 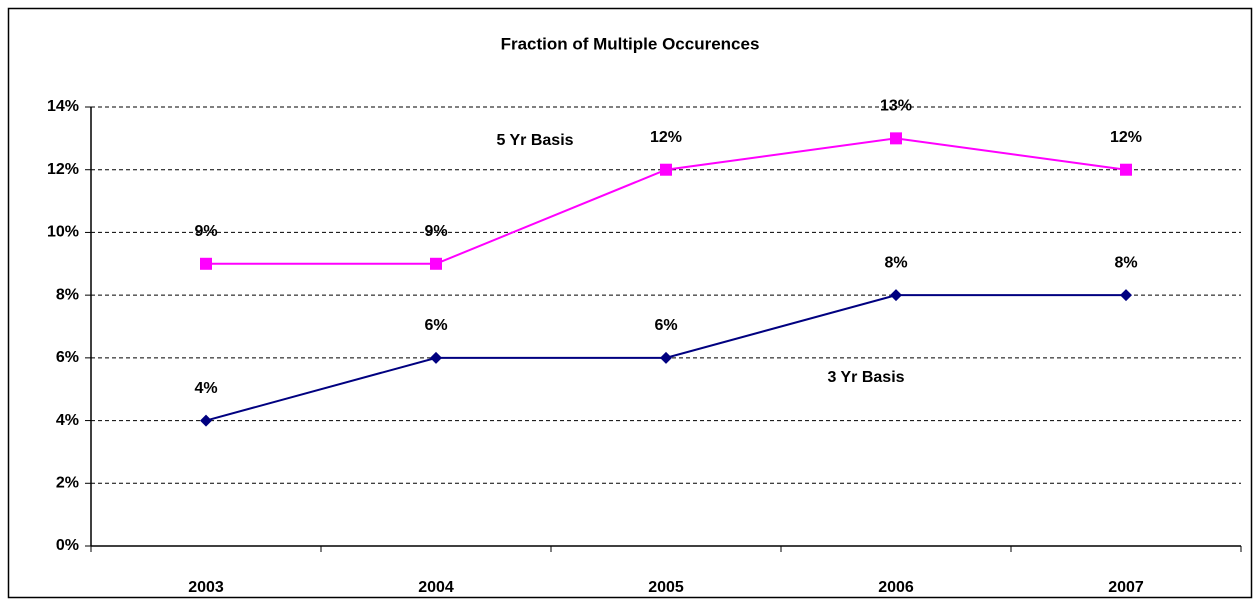 What do you see at coordinates (63, 232) in the screenshot?
I see `y-tick-label: 10%` at bounding box center [63, 232].